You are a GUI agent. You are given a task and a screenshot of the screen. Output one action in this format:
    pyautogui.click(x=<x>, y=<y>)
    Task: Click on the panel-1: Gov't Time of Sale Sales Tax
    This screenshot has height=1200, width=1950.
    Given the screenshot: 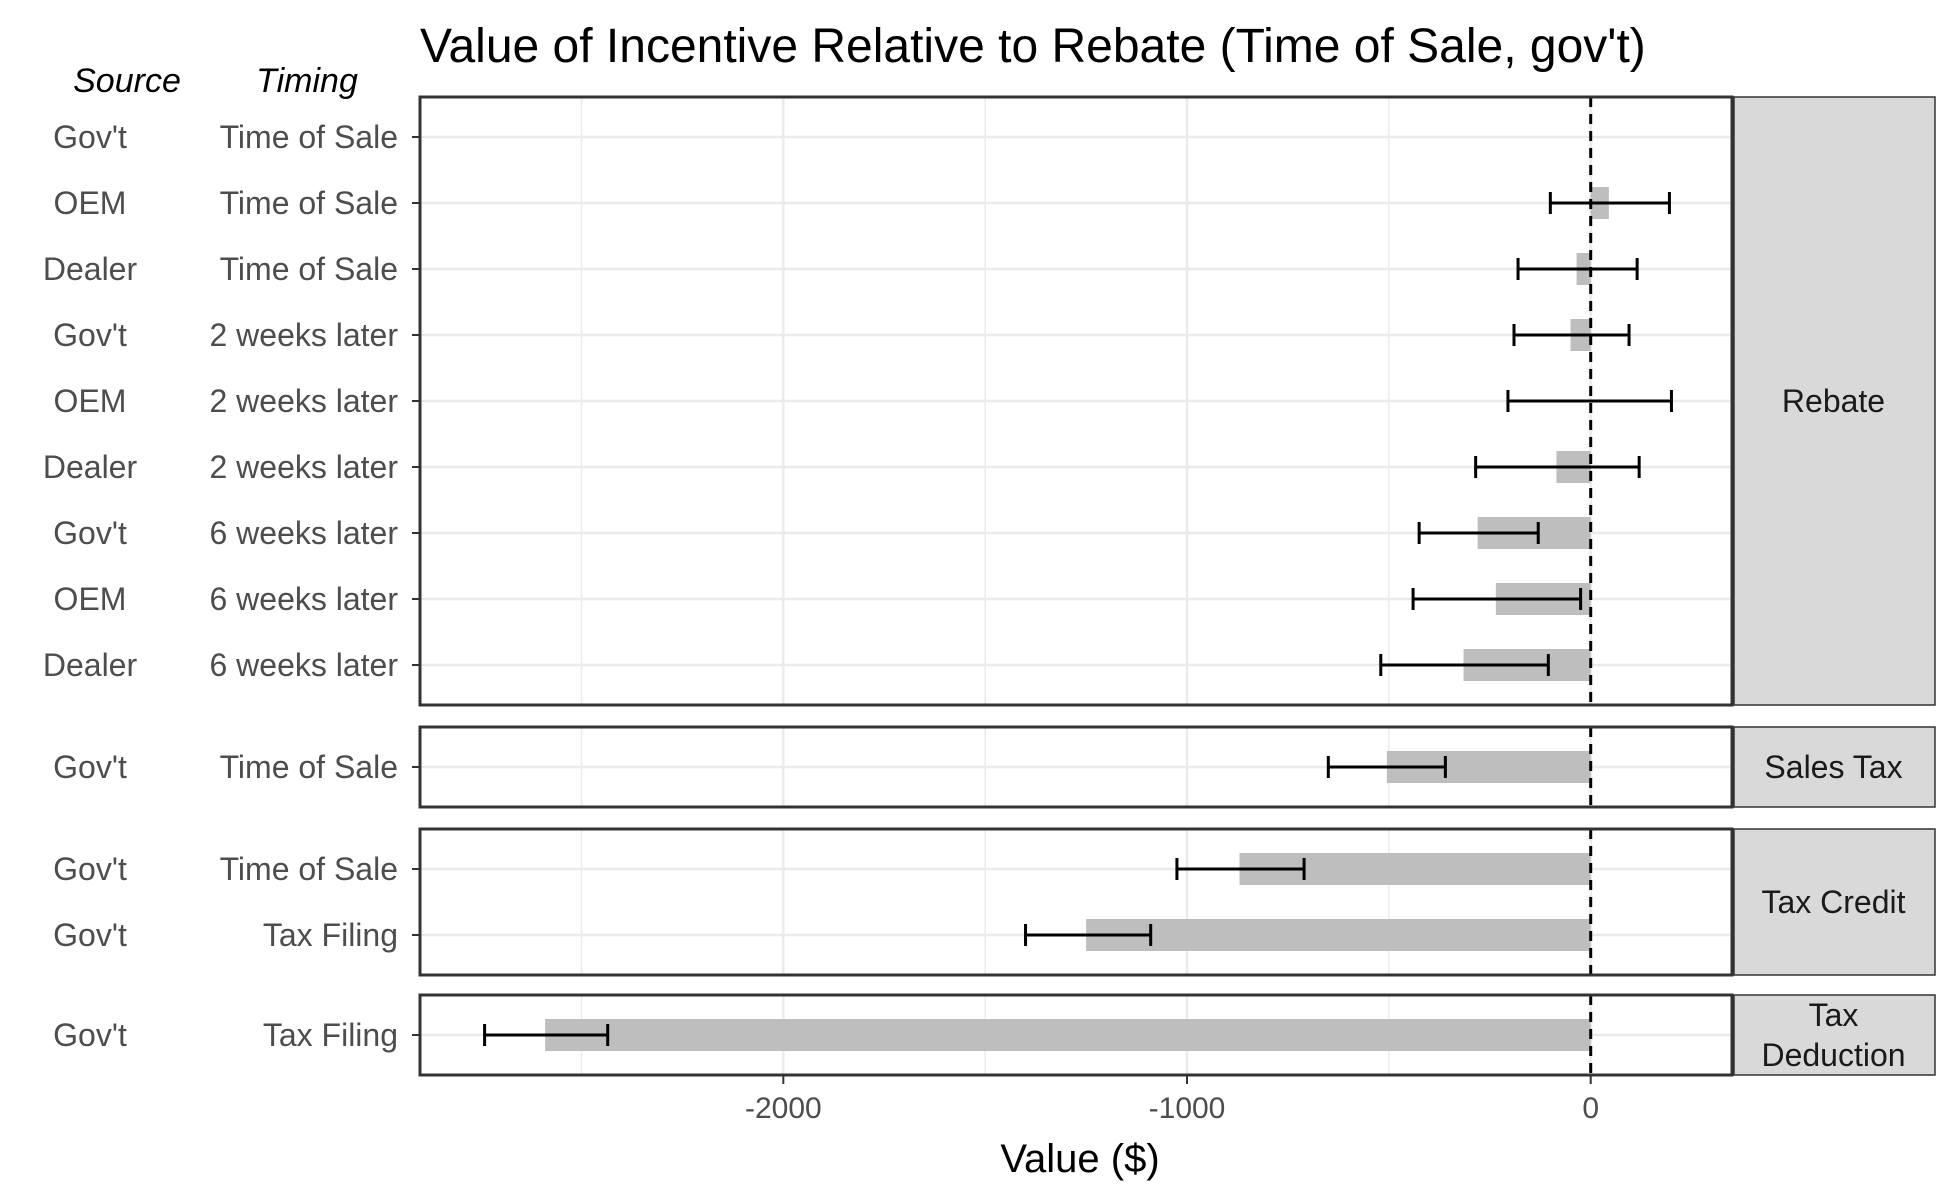 What is the action you would take?
    pyautogui.click(x=994, y=767)
    